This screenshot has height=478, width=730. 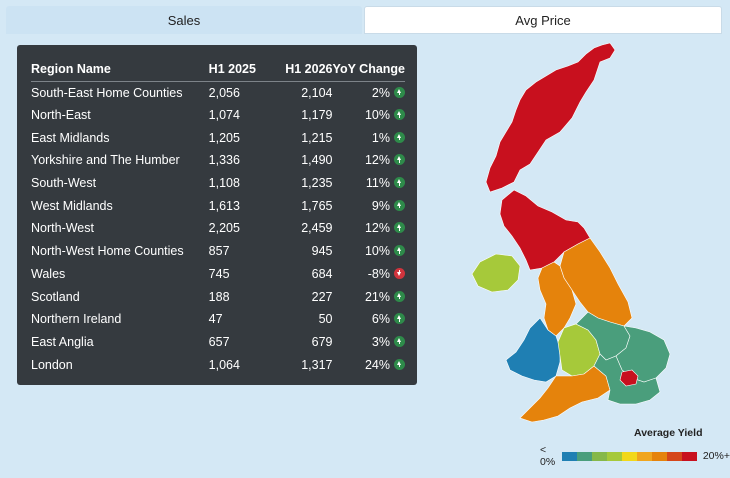 What do you see at coordinates (322, 341) in the screenshot?
I see `h1-2026-cell: 679` at bounding box center [322, 341].